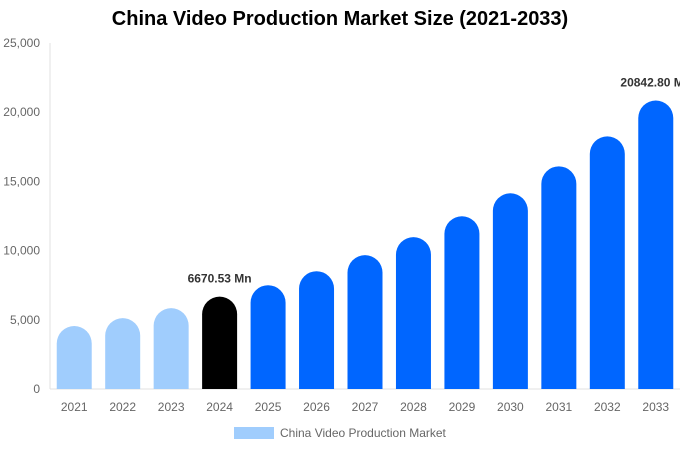  I want to click on bar-2023, so click(171, 348).